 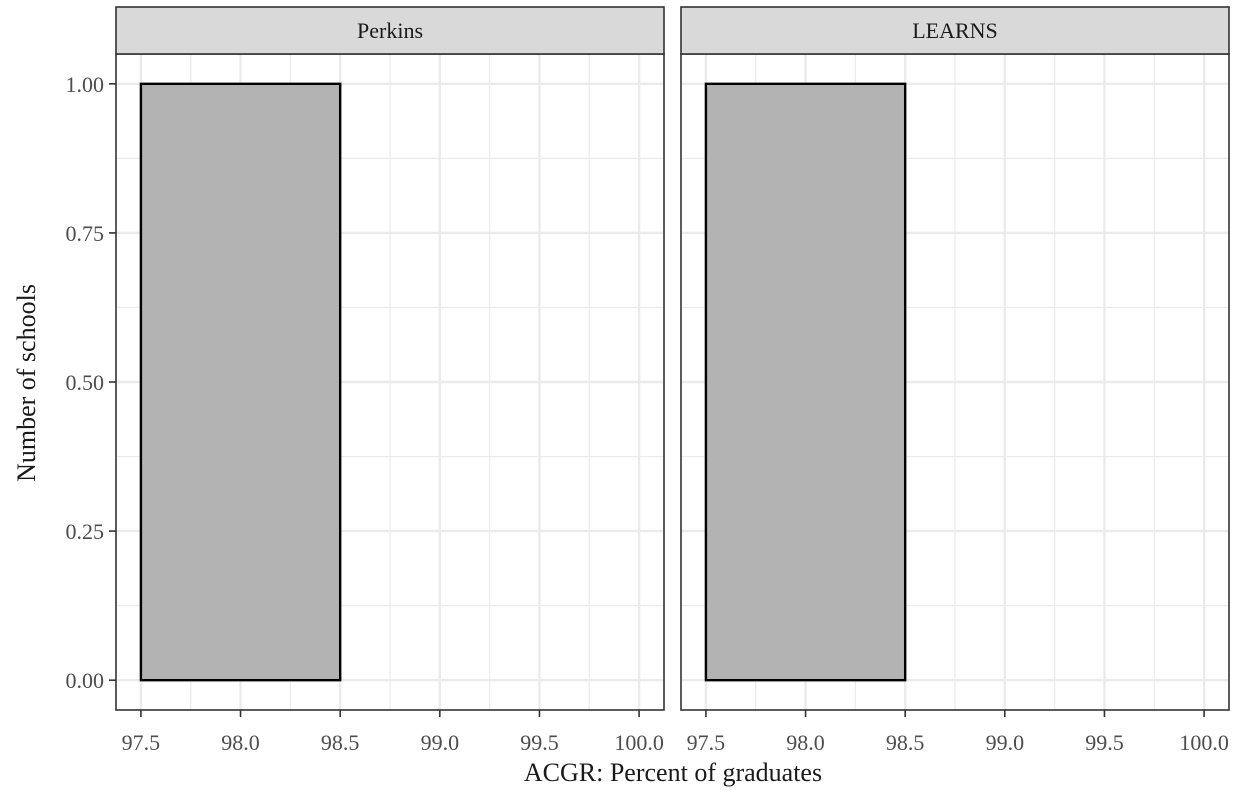 I want to click on facet-strip-label: Perkins, so click(x=390, y=30).